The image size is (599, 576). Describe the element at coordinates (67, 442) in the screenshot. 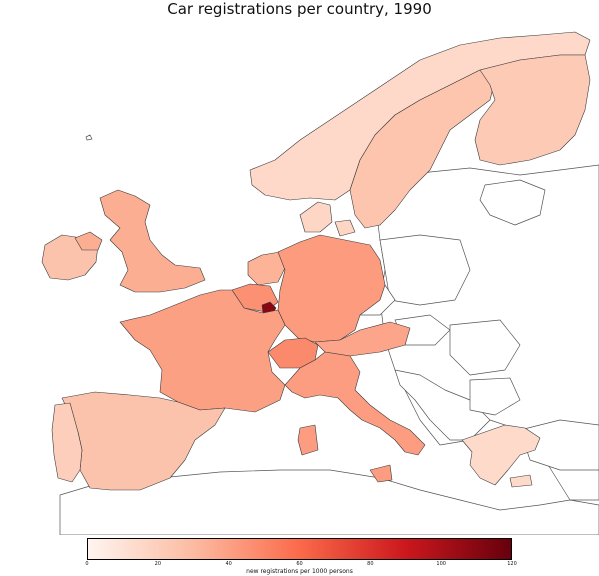

I see `country-portugal` at that location.